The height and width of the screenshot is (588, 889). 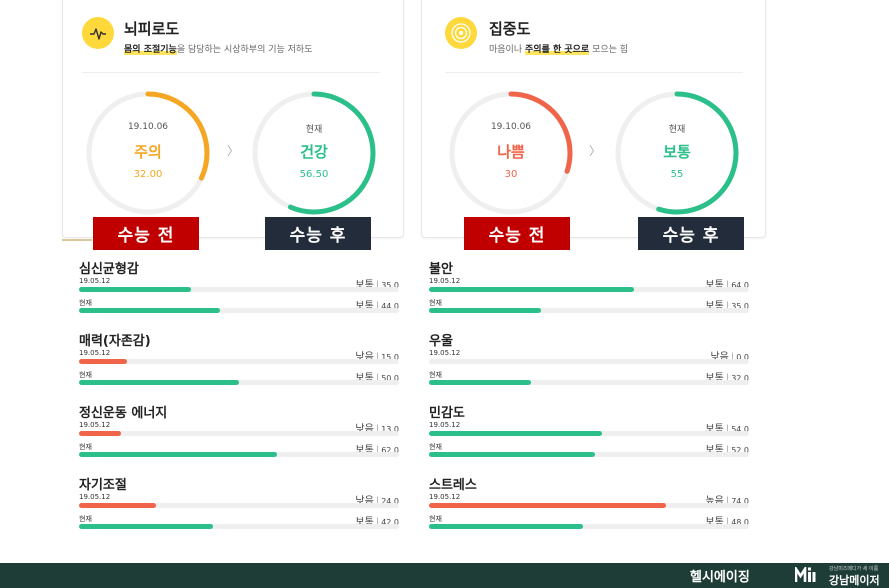 I want to click on row-value: 보통 | 32.0, so click(x=727, y=378).